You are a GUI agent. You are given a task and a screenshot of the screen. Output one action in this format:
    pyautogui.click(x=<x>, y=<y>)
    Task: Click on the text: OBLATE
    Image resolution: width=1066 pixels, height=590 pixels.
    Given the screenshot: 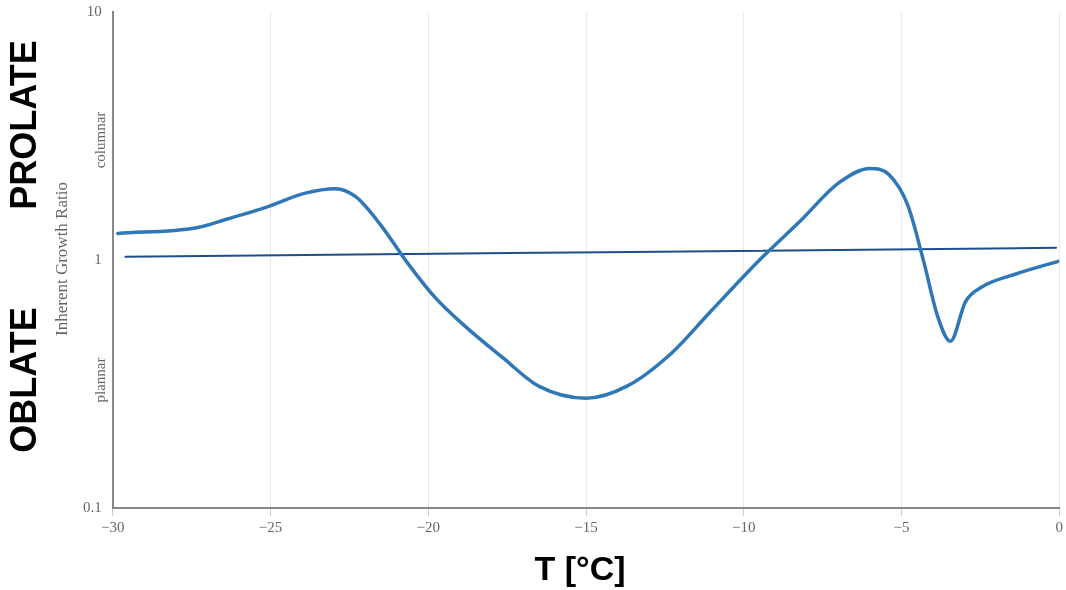 What is the action you would take?
    pyautogui.click(x=24, y=380)
    